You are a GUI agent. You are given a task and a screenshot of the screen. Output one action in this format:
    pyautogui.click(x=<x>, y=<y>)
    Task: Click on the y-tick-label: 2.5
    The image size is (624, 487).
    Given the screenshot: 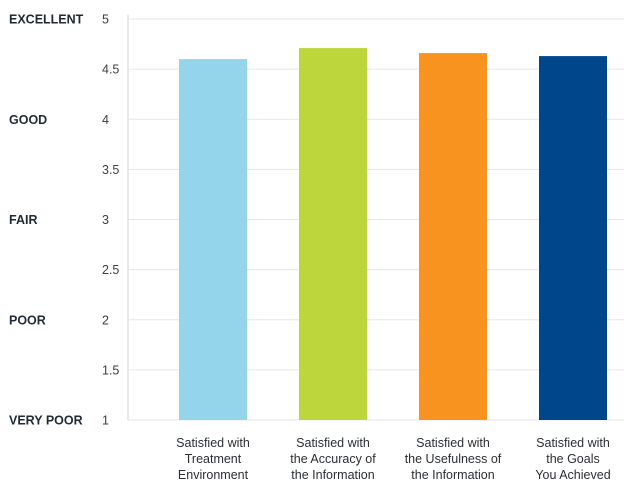 What is the action you would take?
    pyautogui.click(x=110, y=270)
    